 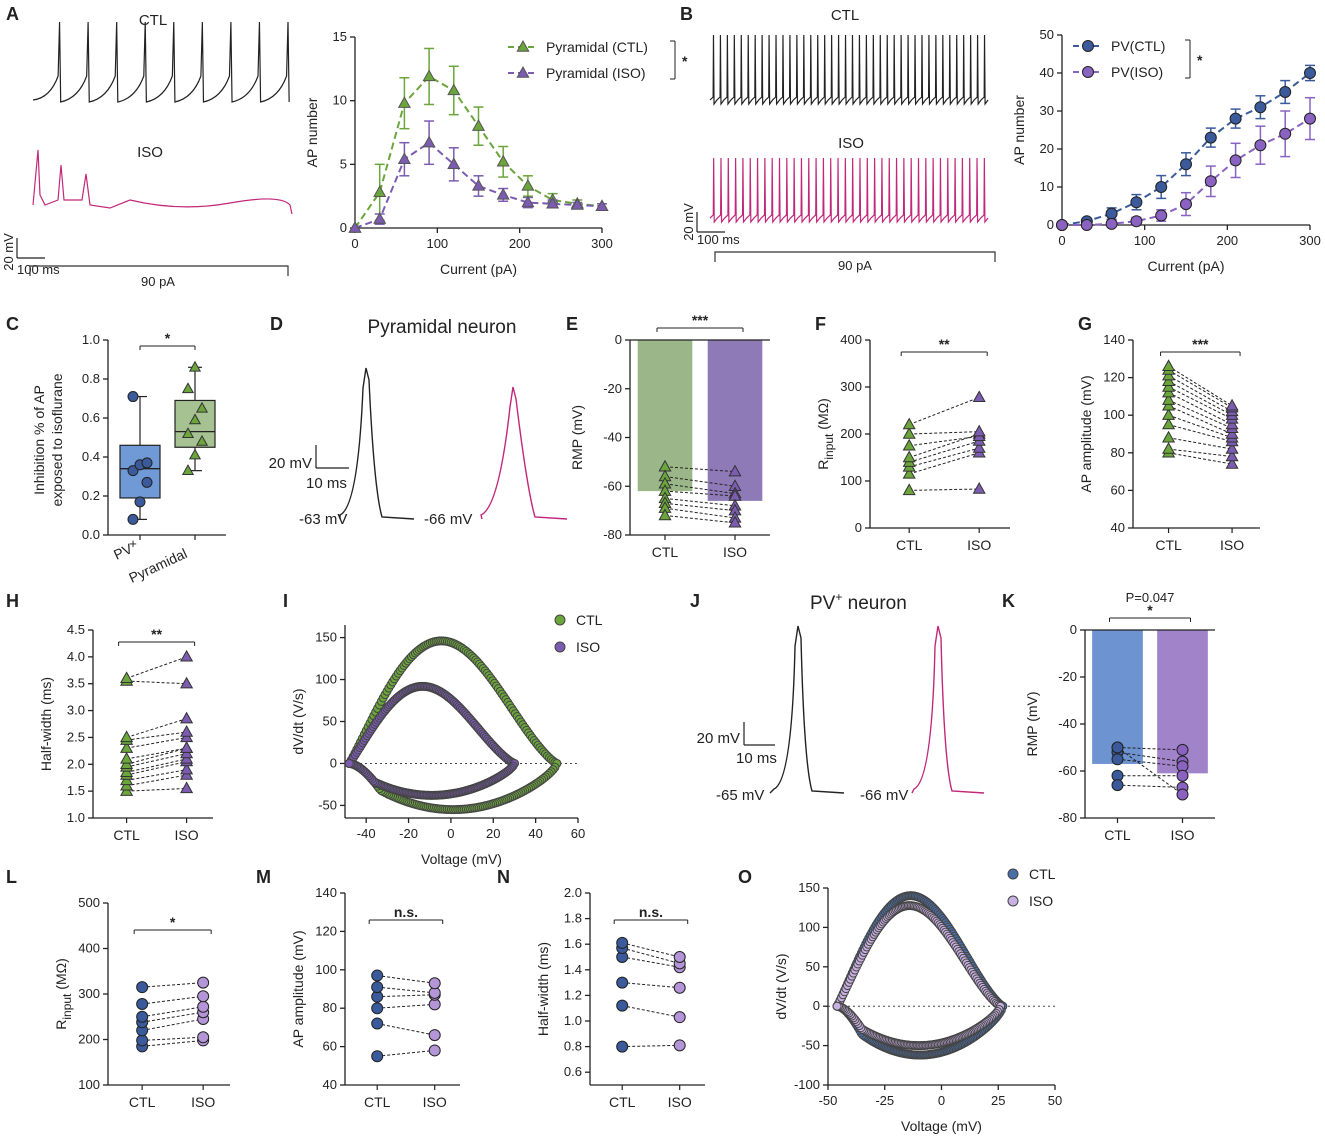 What do you see at coordinates (1108, 716) in the screenshot?
I see `panel-k: 0 -20 -40 -60 -80 RMP (mV) CTL ISO *P=0.047 K` at bounding box center [1108, 716].